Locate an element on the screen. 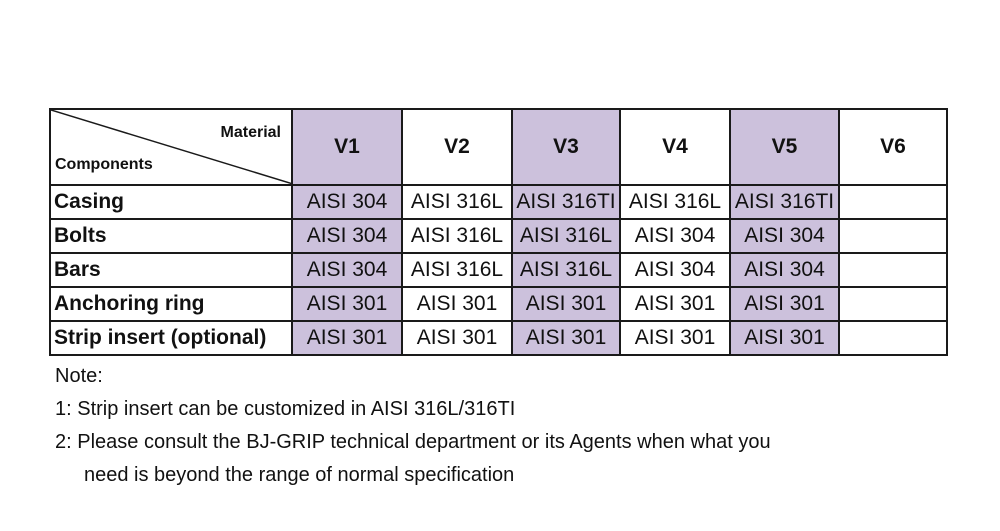  diagonal-divider is located at coordinates (171, 147).